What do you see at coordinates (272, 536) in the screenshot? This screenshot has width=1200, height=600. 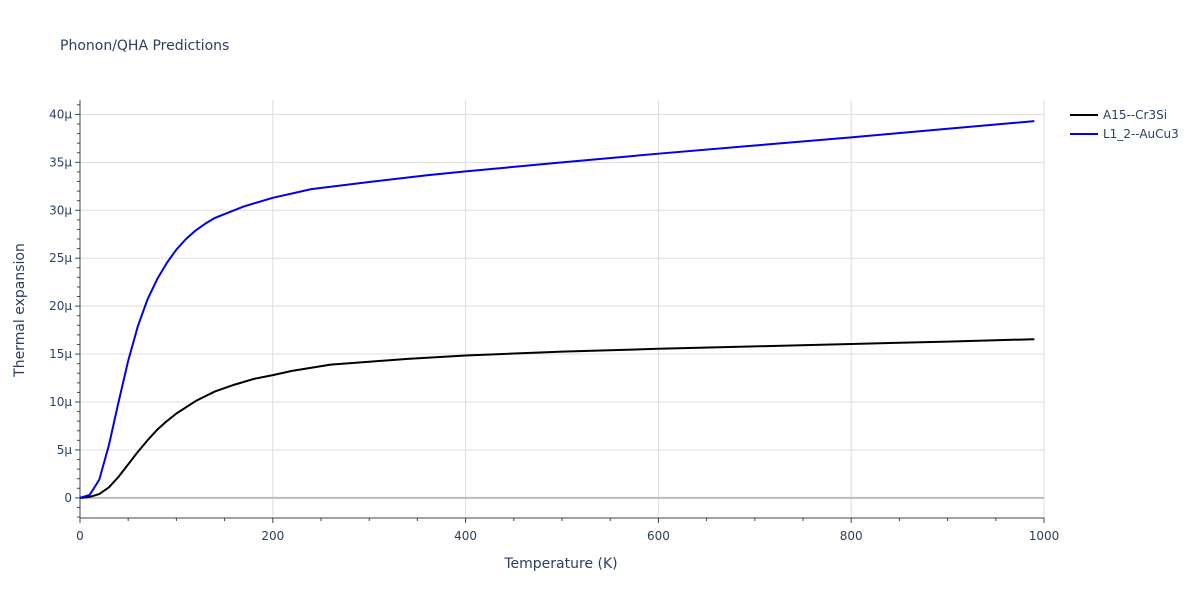 I see `x-tick-label: 200` at bounding box center [272, 536].